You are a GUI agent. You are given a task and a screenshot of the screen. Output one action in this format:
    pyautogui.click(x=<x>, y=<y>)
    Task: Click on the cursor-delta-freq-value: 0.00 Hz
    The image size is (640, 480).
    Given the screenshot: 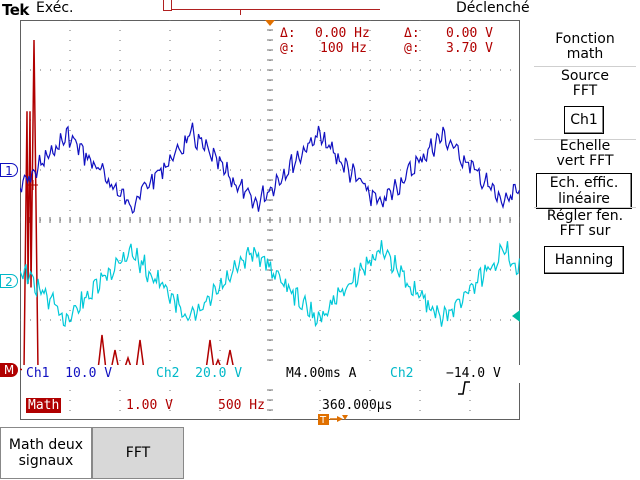 What is the action you would take?
    pyautogui.click(x=342, y=33)
    